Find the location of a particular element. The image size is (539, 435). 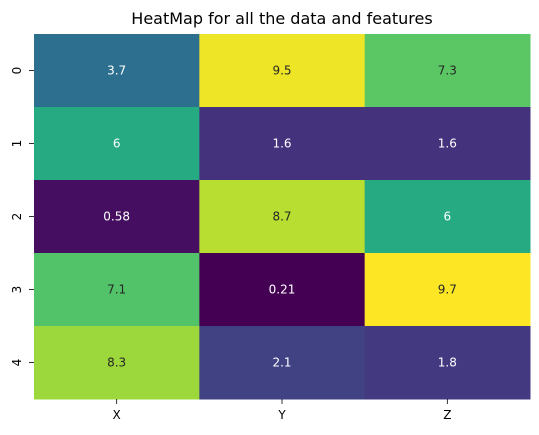

cell-value-label: 9.5 is located at coordinates (281, 71).